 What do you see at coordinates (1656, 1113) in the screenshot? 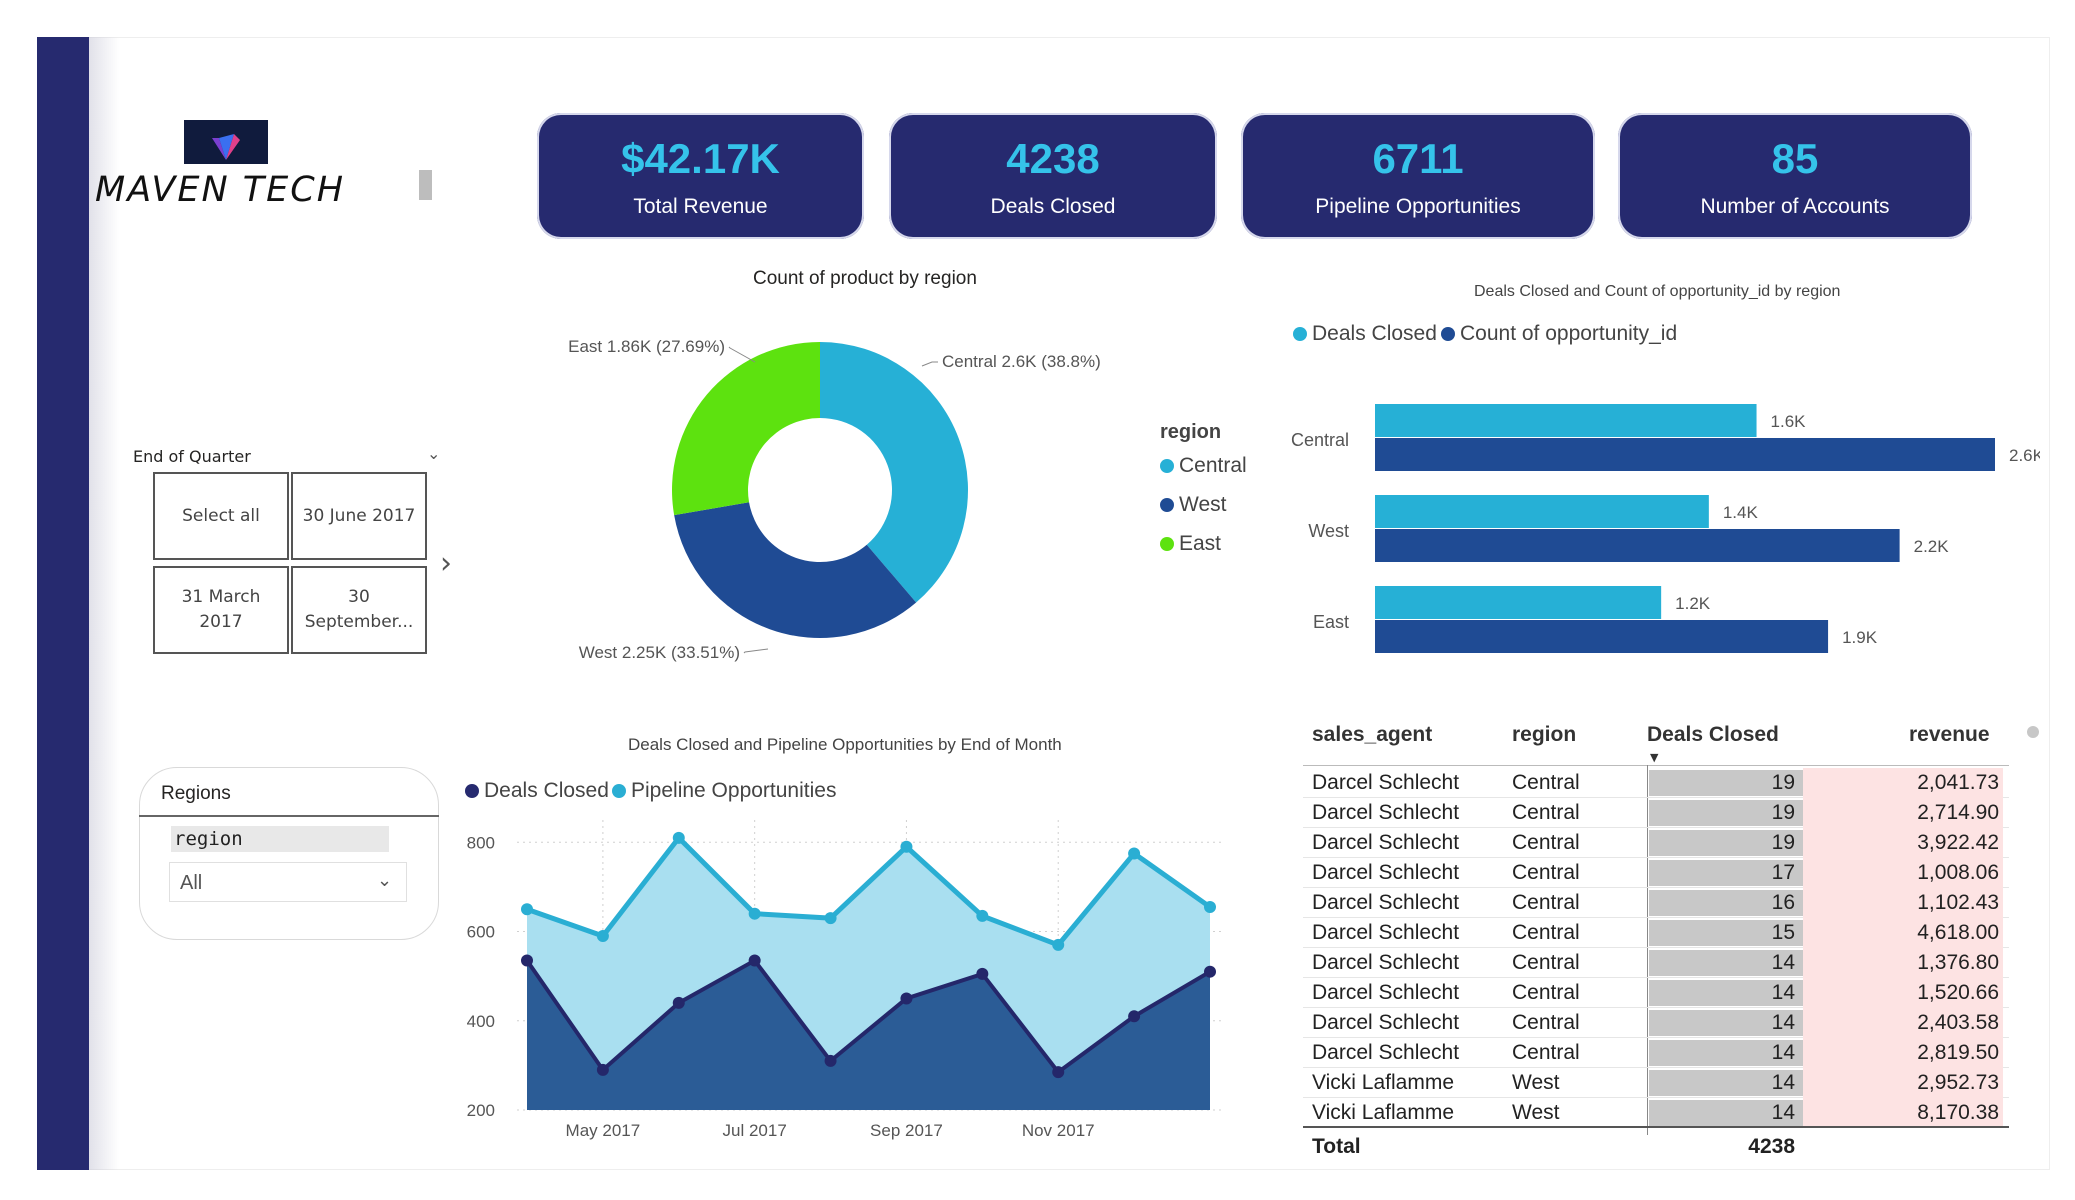
I see `table-row: Vicki Laflamme West 14 8,170.38` at bounding box center [1656, 1113].